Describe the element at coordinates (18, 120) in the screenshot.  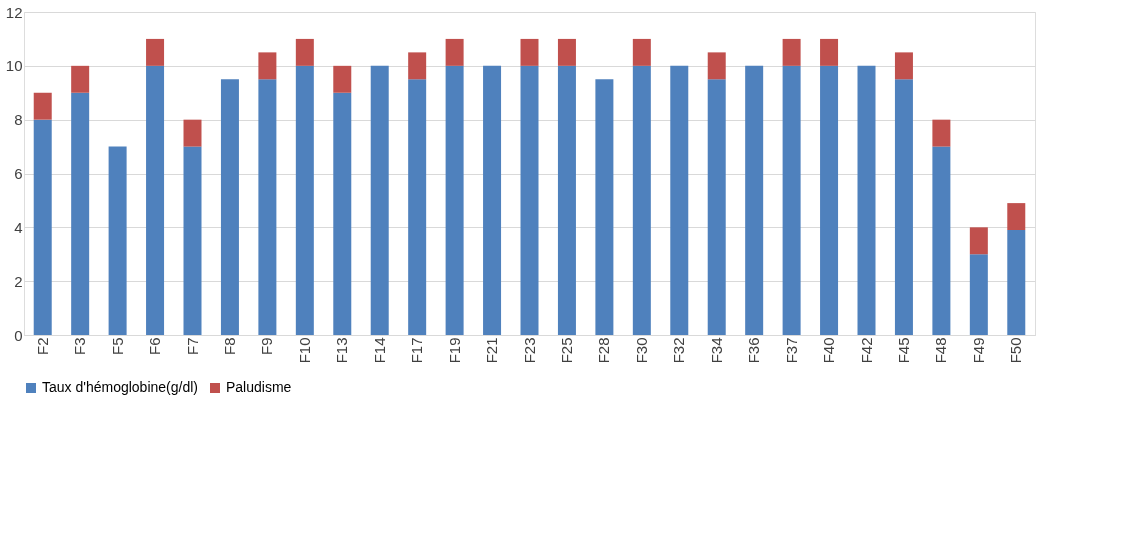
I see `y-tick-label: 8` at that location.